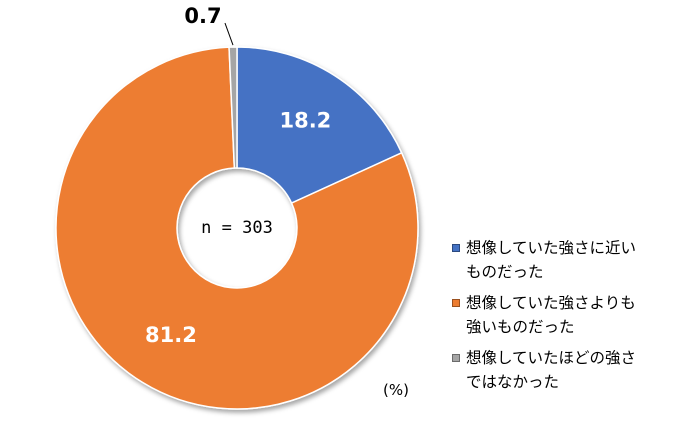  I want to click on value-label-stronger: 81.2, so click(171, 335).